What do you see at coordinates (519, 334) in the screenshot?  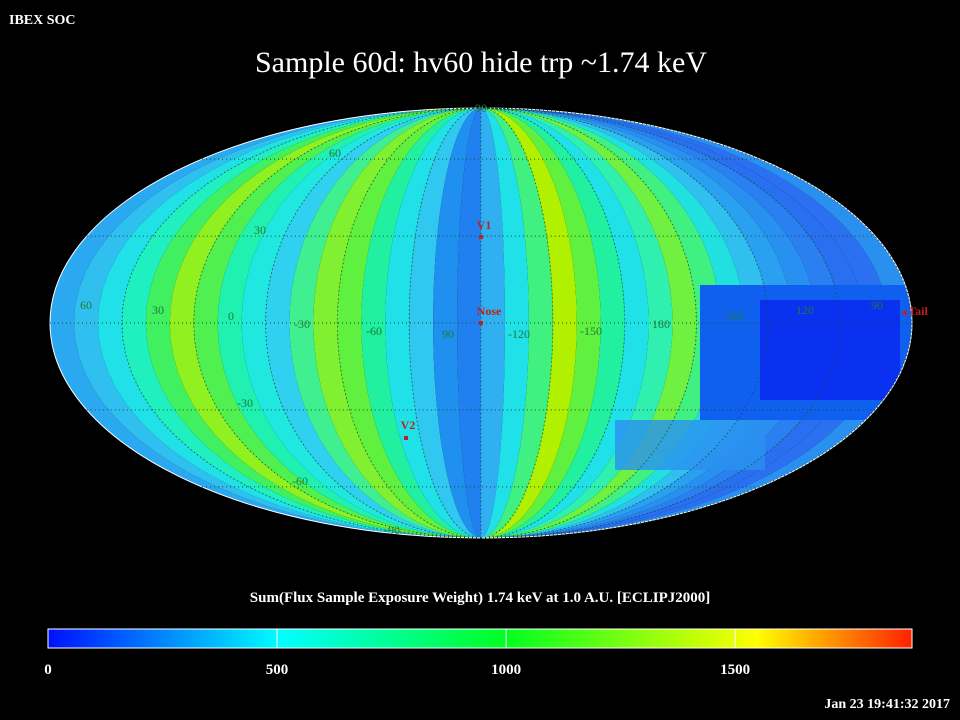 I see `grid-label: -120` at bounding box center [519, 334].